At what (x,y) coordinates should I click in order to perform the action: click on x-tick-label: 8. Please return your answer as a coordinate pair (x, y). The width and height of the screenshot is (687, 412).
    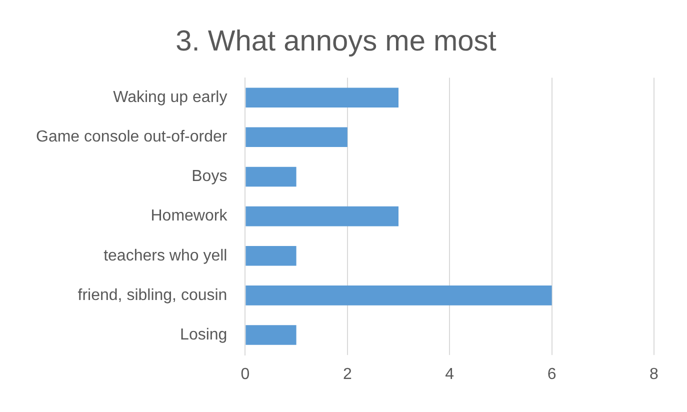
    Looking at the image, I should click on (654, 374).